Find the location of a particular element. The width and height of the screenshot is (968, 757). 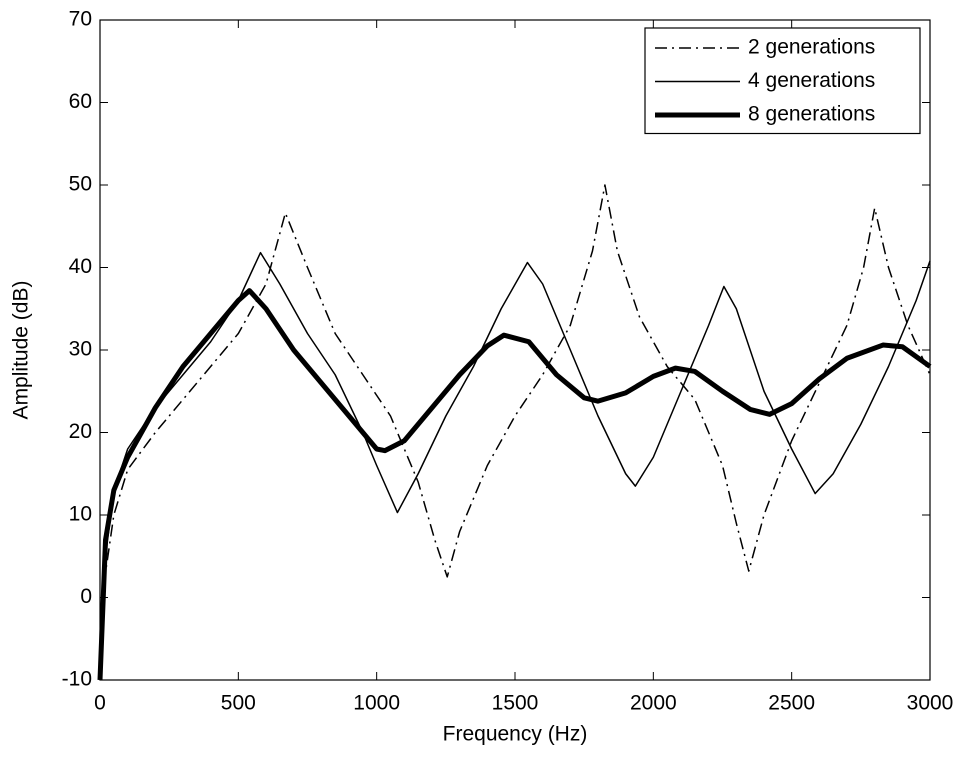

y-tick-label: 70 is located at coordinates (80, 19).